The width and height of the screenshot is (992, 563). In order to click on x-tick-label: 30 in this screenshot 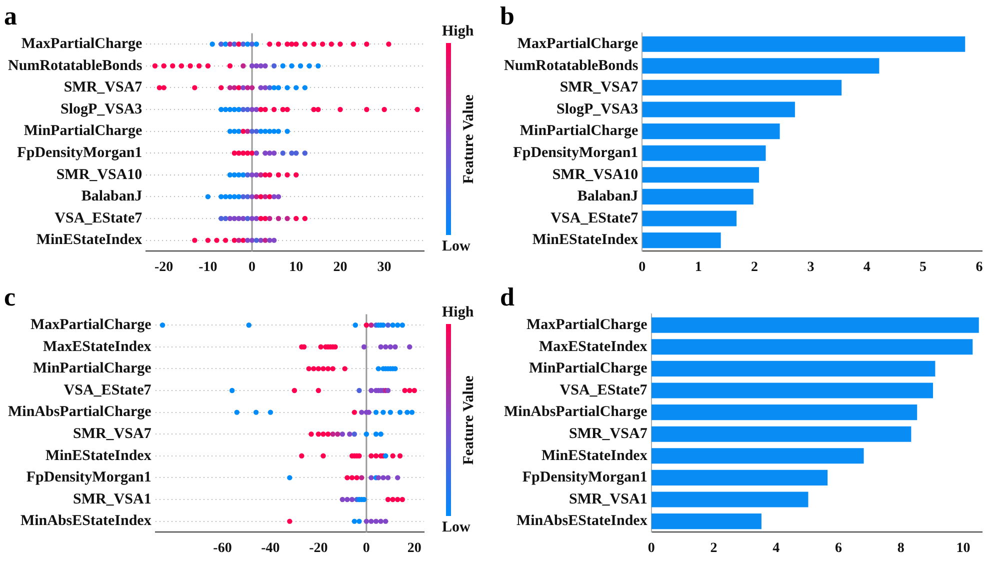, I will do `click(384, 268)`.